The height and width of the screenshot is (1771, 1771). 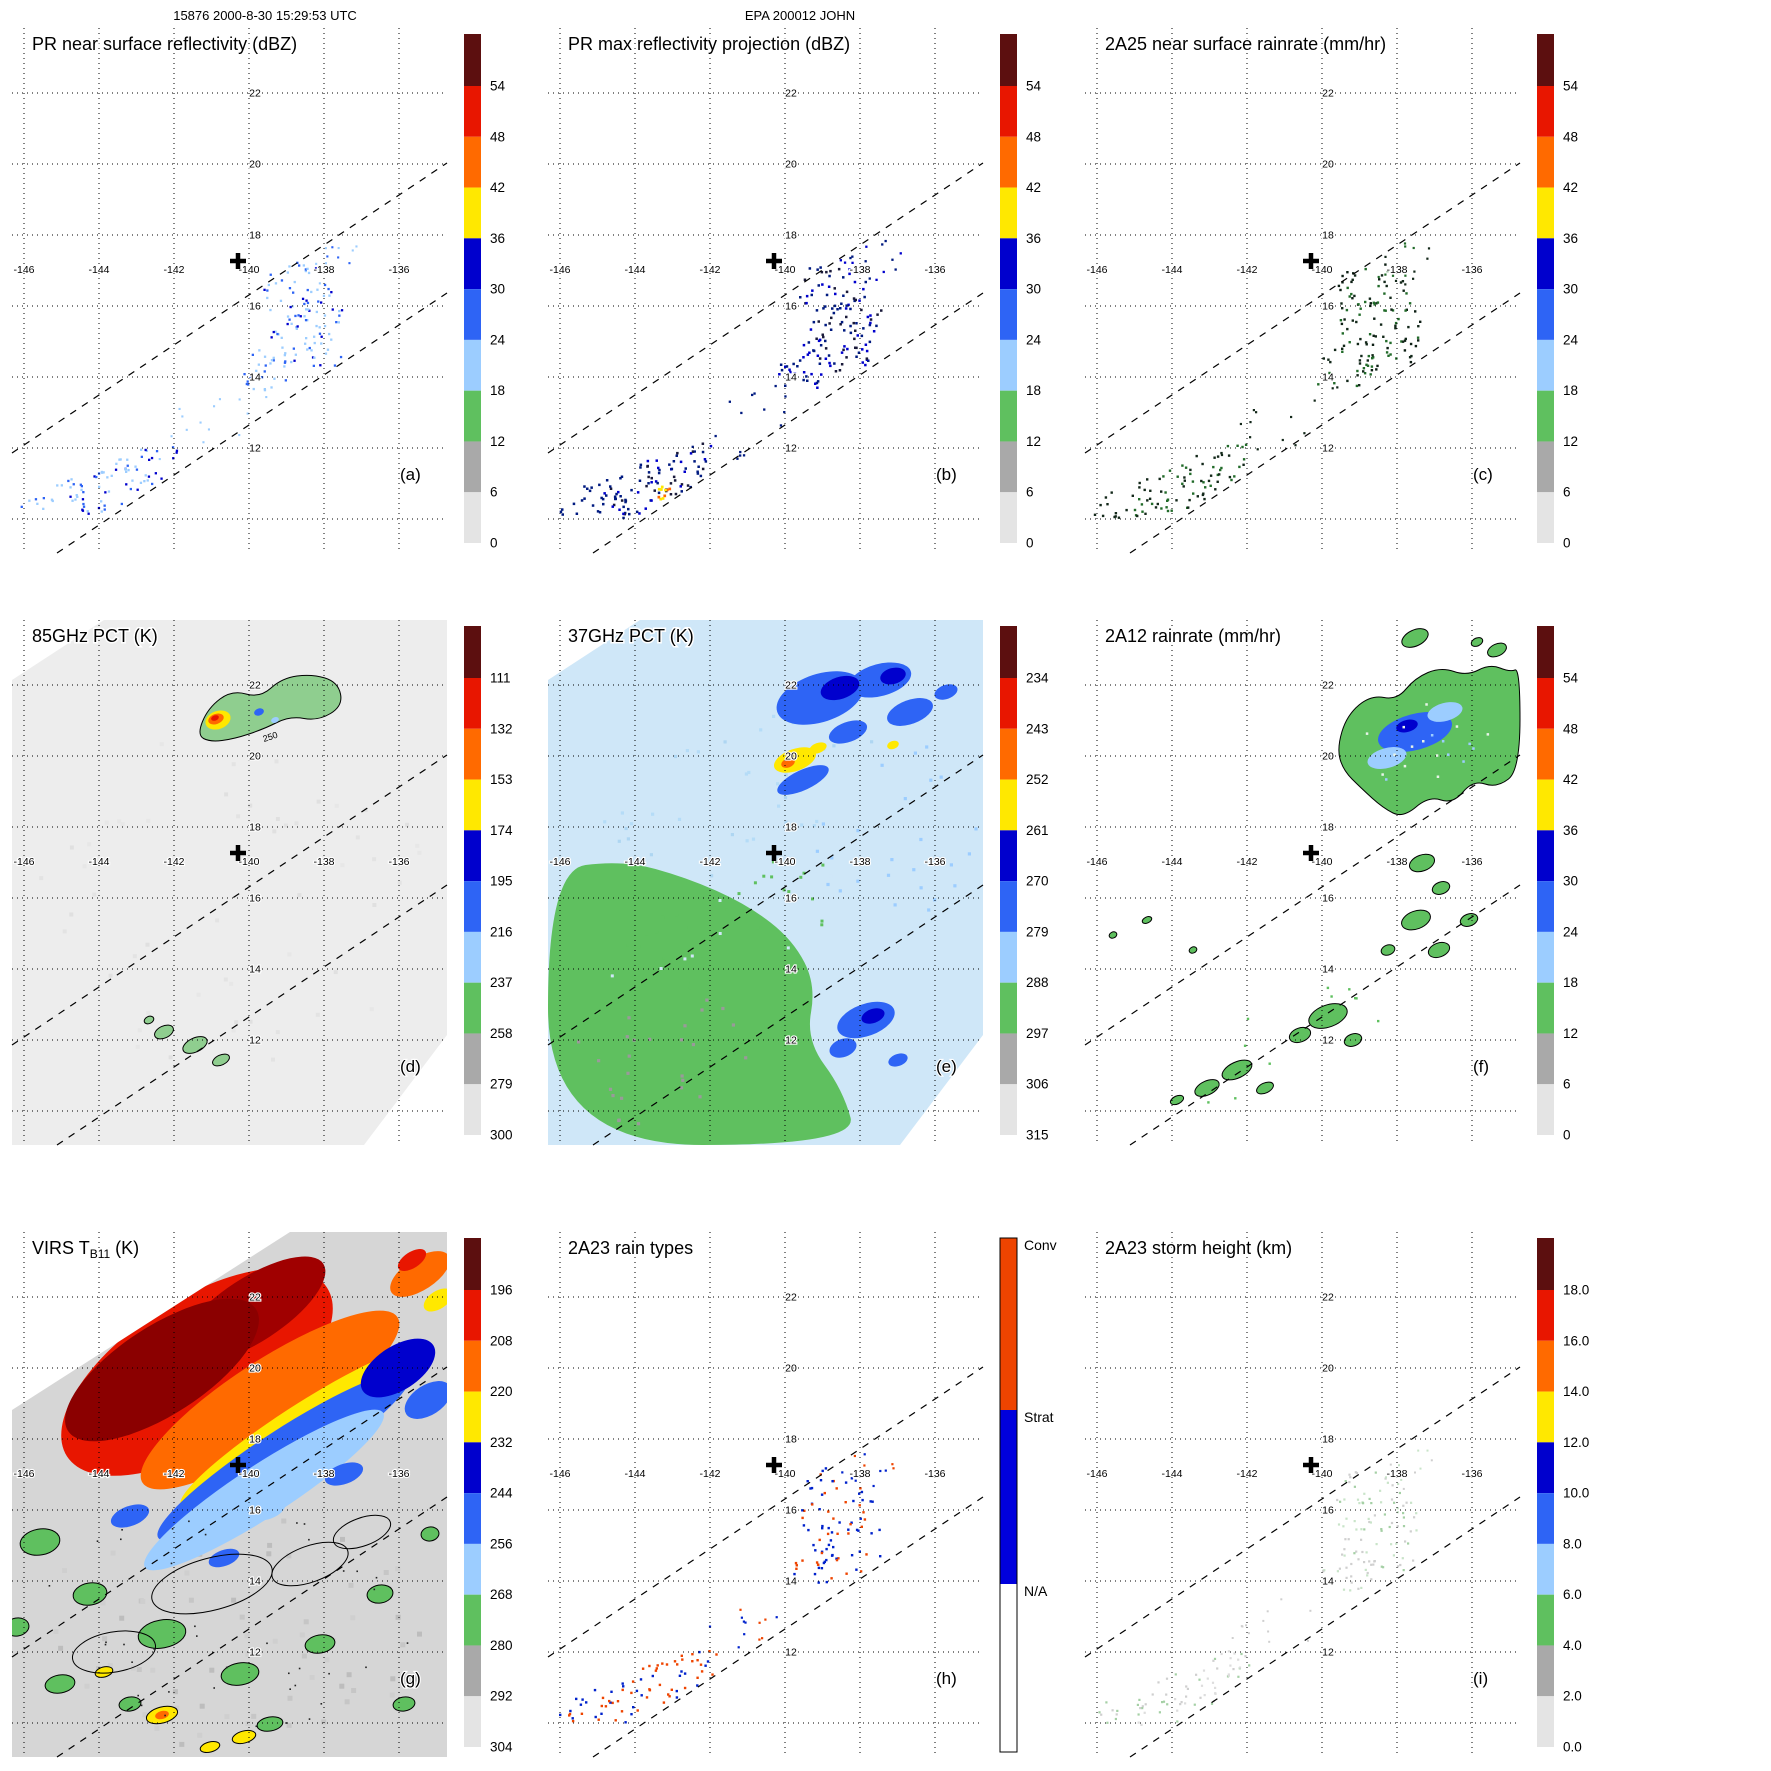 What do you see at coordinates (501, 1747) in the screenshot?
I see `colorbar-tick: 304` at bounding box center [501, 1747].